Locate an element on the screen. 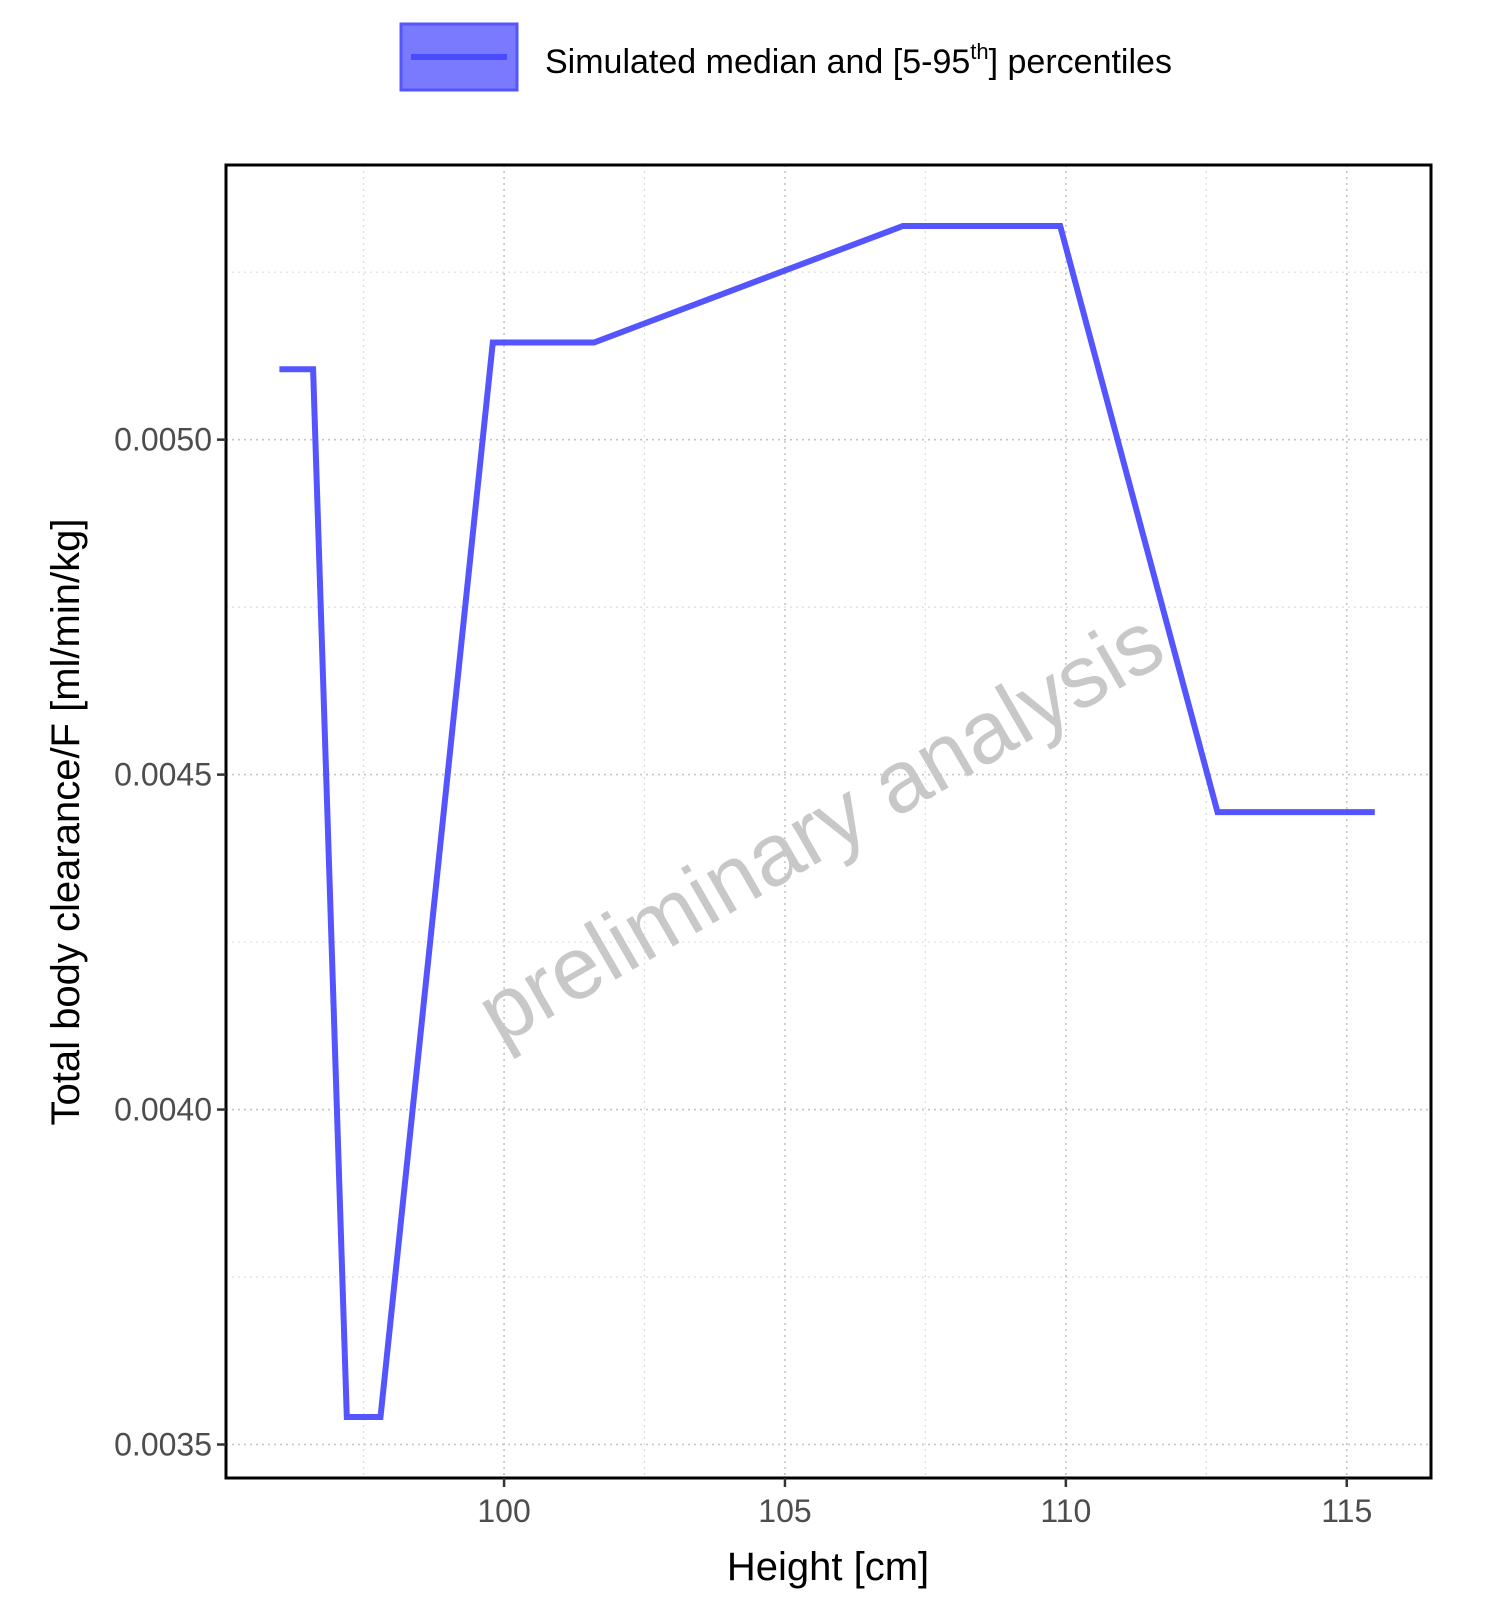  x-tick-label: 110 is located at coordinates (1065, 1511).